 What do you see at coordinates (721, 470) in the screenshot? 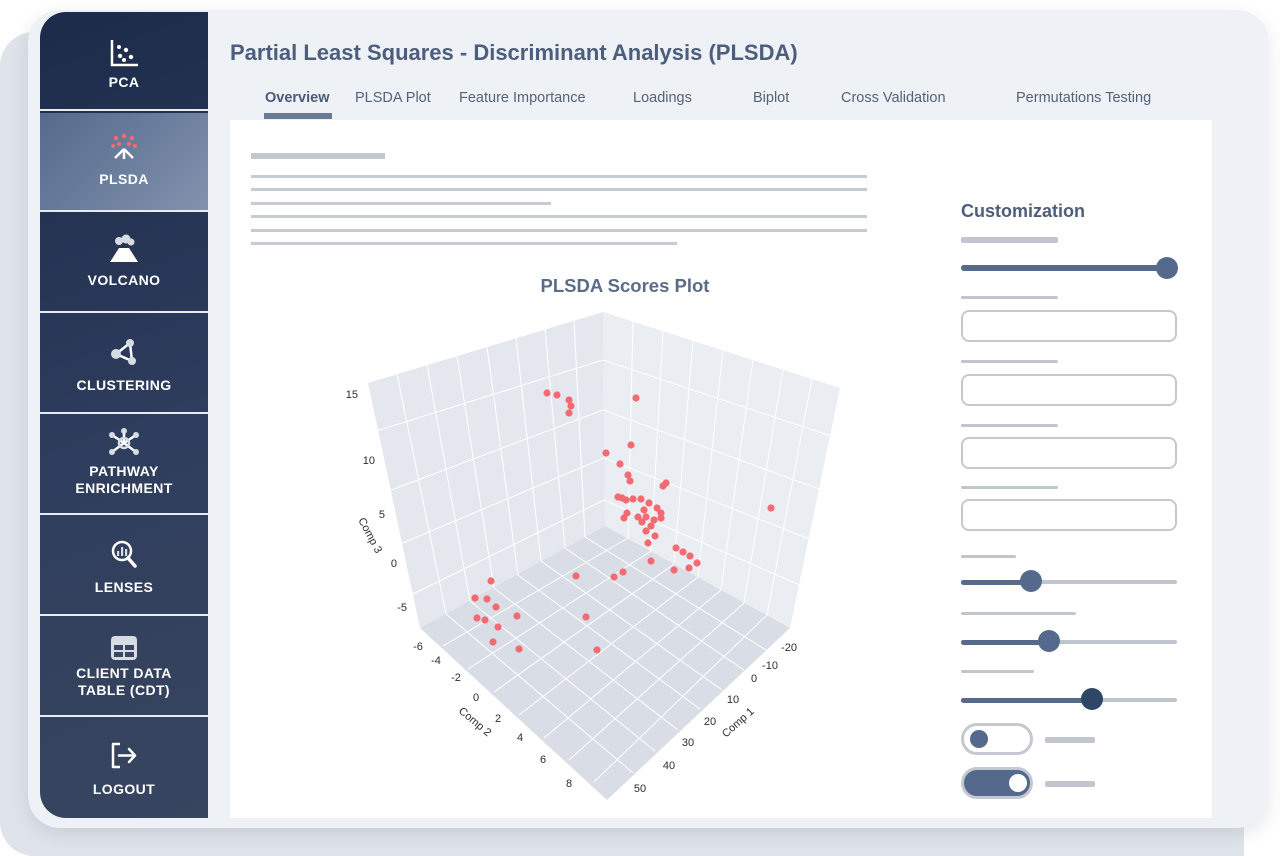
I see `back-wall-right` at bounding box center [721, 470].